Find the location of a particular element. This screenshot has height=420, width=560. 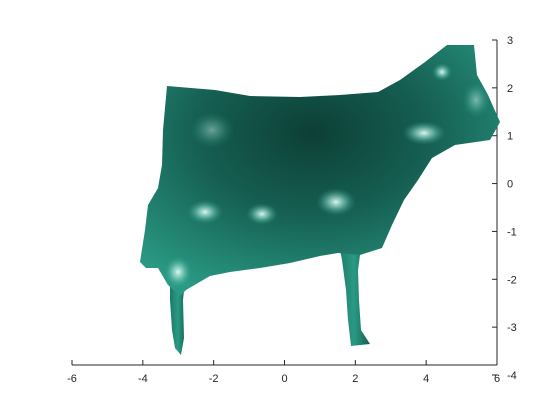

z-tick-label: 0 is located at coordinates (510, 185).